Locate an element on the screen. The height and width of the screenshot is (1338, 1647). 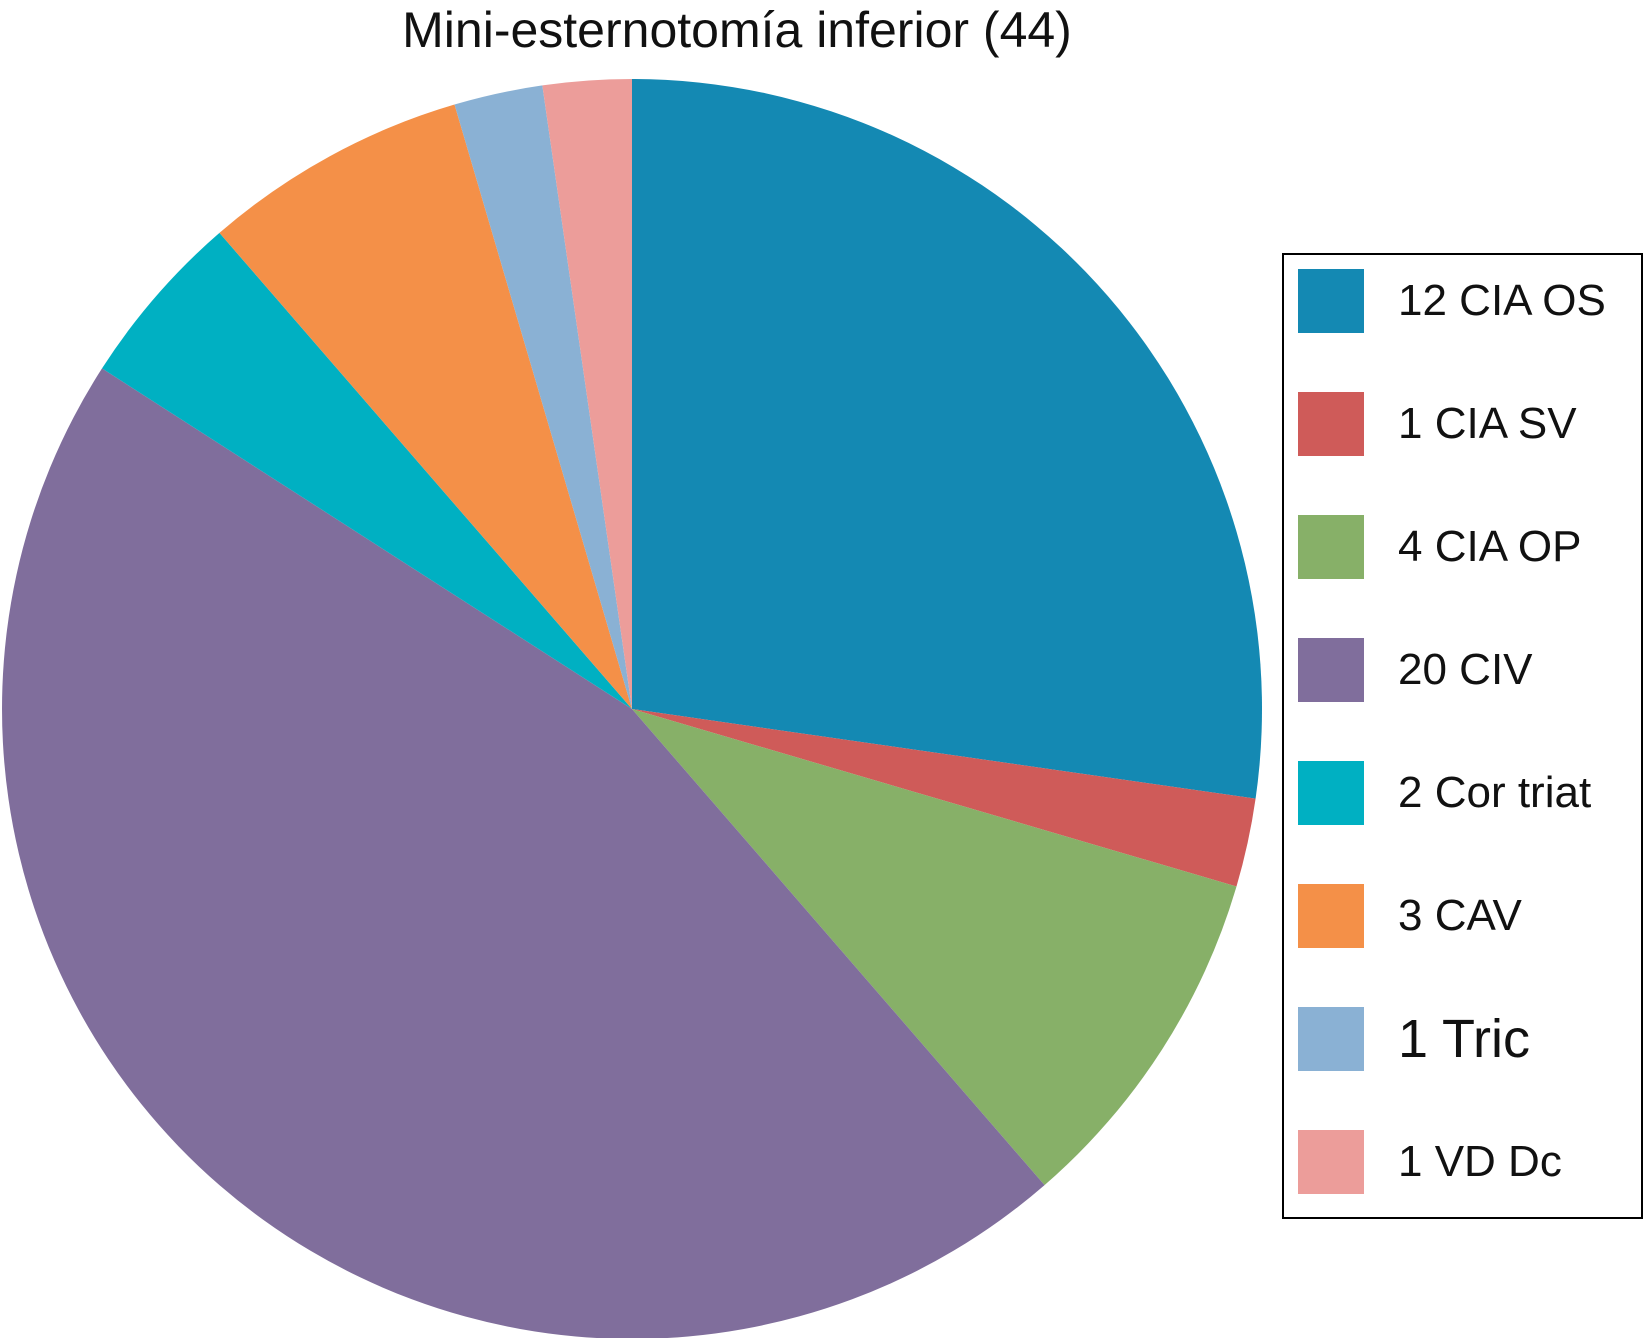
legend-item: 12 CIA OS is located at coordinates (1468, 301).